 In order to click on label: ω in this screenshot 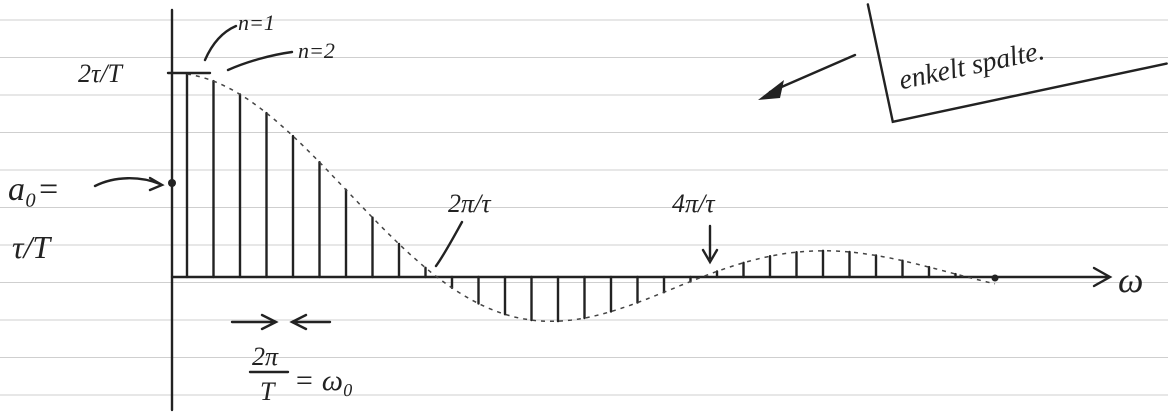, I will do `click(1130, 280)`.